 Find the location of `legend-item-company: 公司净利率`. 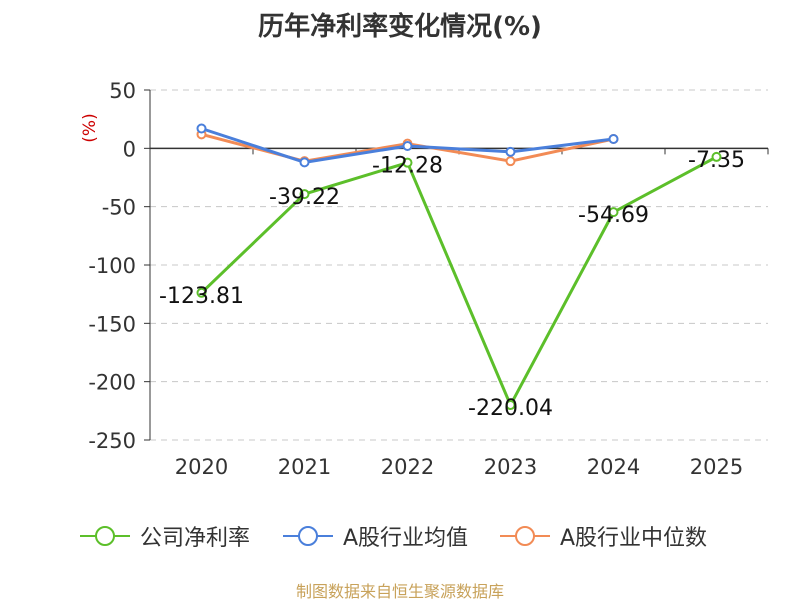

legend-item-company: 公司净利率 is located at coordinates (165, 536).